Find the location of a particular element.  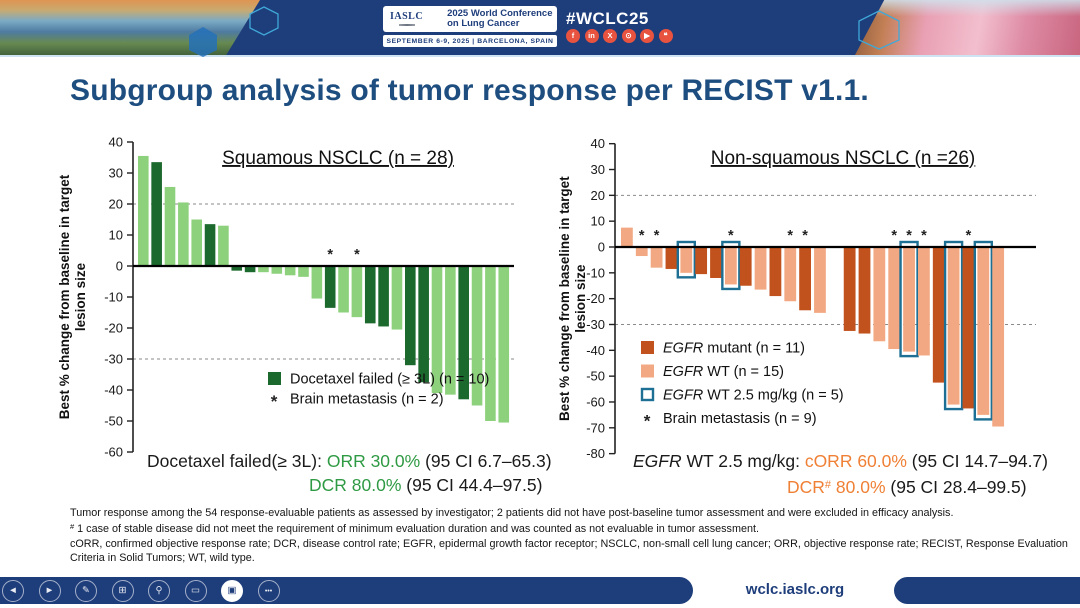

result-line: DCR 80.0% (95 CI 44.4–97.5) is located at coordinates (425, 486).